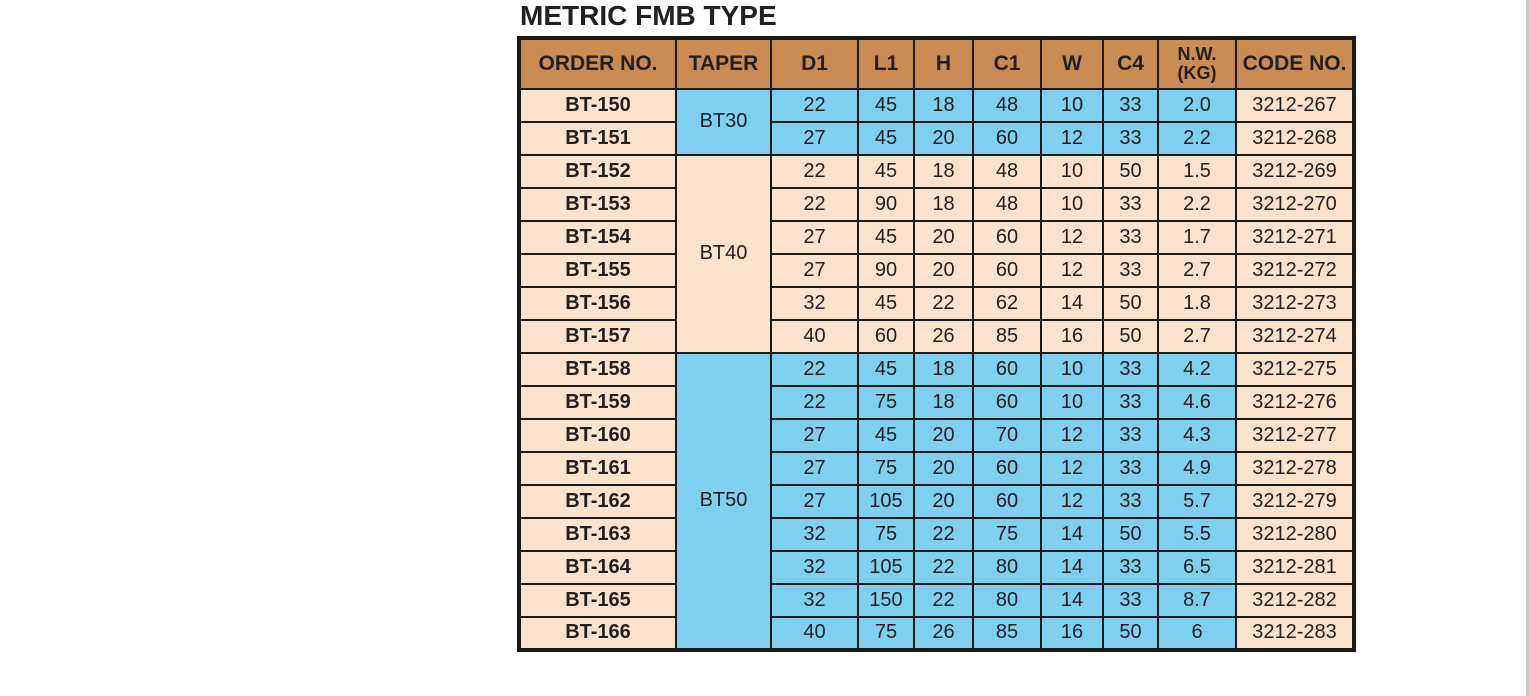  What do you see at coordinates (1295, 369) in the screenshot?
I see `code-no-cell: 3212-275` at bounding box center [1295, 369].